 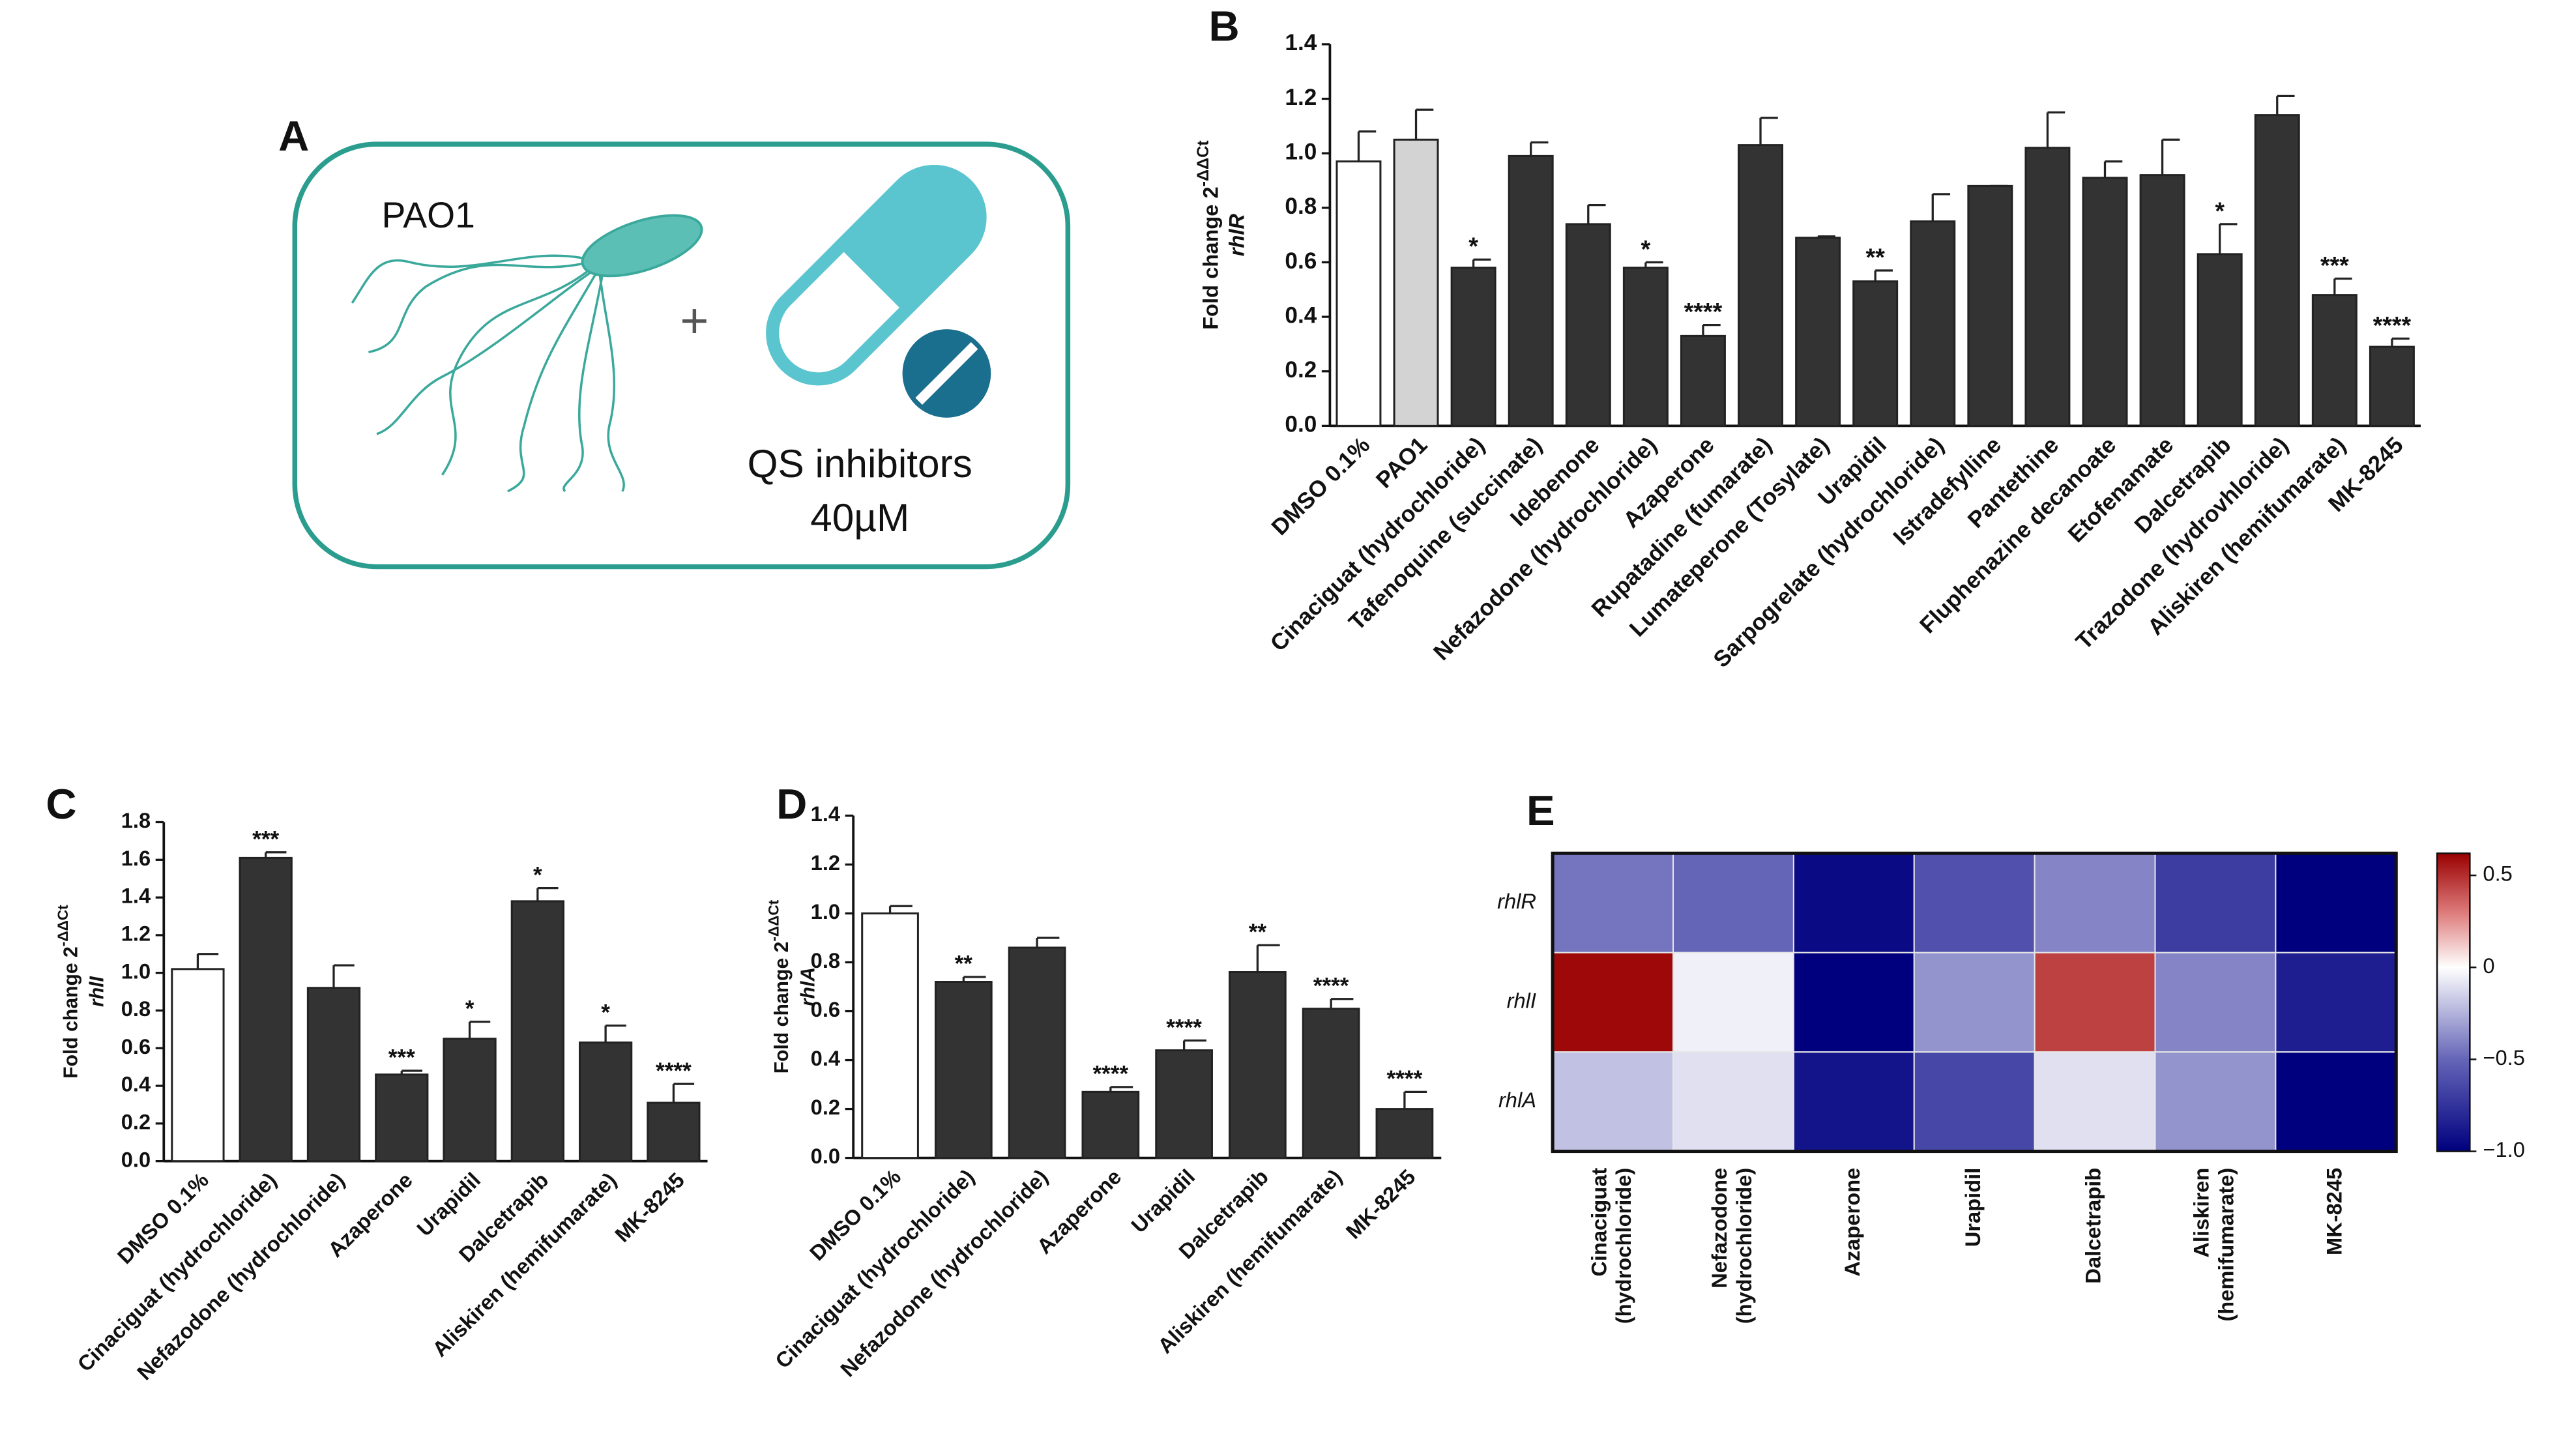 What do you see at coordinates (1321, 486) in the screenshot?
I see `x-tick-label: DMSO 0.1%` at bounding box center [1321, 486].